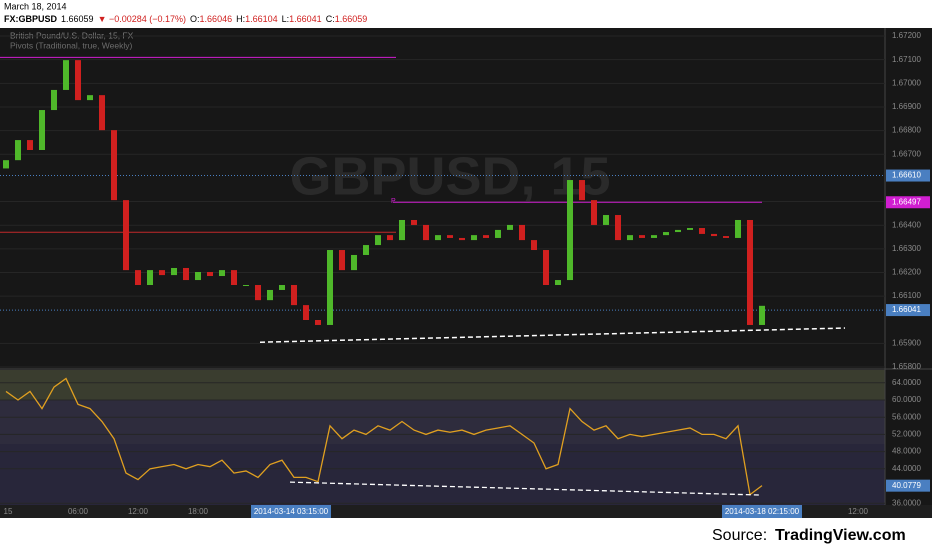 The width and height of the screenshot is (932, 550). I want to click on ohlc-label: L:, so click(286, 19).